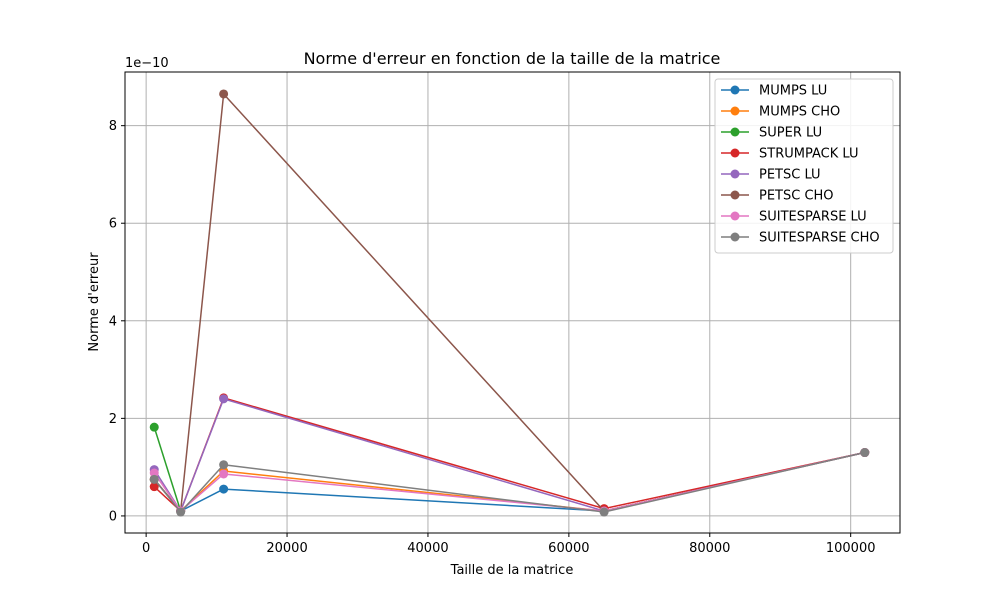 This screenshot has height=604, width=1000. Describe the element at coordinates (793, 91) in the screenshot. I see `legend-label: MUMPS LU` at that location.